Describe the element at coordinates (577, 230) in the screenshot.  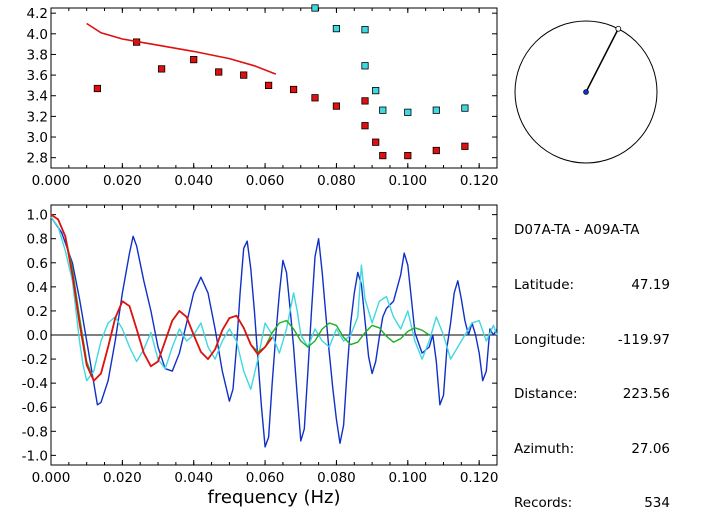
I see `station-pair-title: D07A-TA - A09A-TA` at that location.